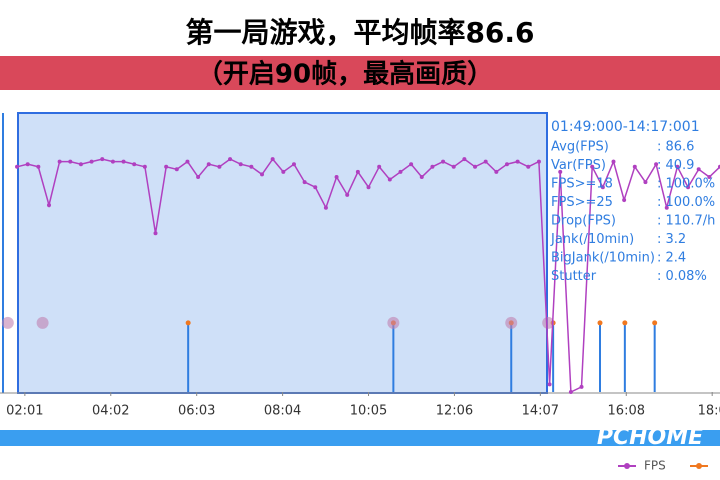 The width and height of the screenshot is (720, 480). I want to click on stat-value: : 40.9, so click(675, 165).